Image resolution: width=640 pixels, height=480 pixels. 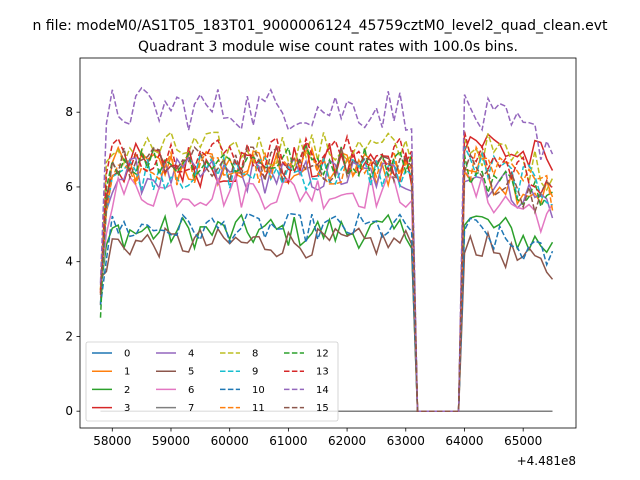 I want to click on y-tick-label: 2, so click(x=69, y=336).